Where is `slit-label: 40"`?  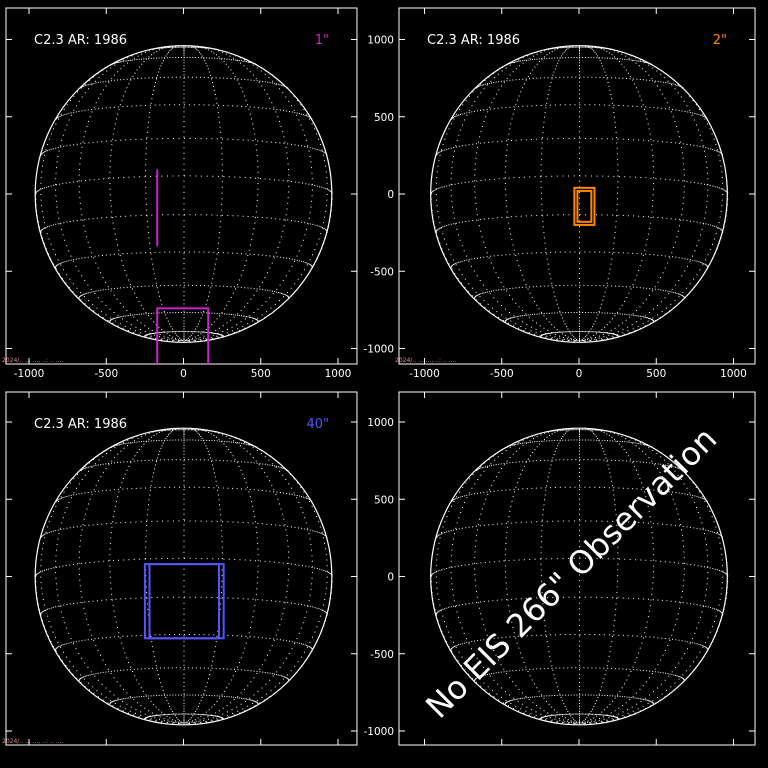
slit-label: 40" is located at coordinates (317, 424).